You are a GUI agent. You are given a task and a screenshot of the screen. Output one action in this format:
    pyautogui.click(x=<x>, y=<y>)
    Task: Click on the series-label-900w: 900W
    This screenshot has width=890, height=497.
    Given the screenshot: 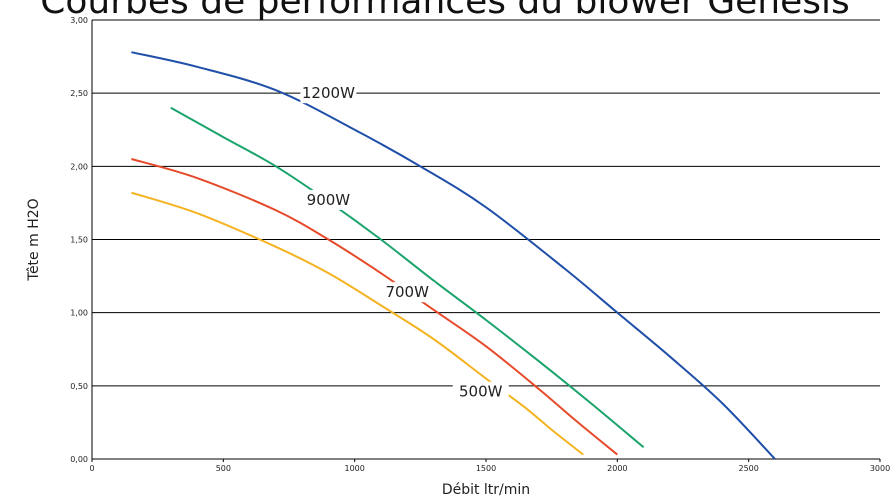 What is the action you would take?
    pyautogui.click(x=329, y=200)
    